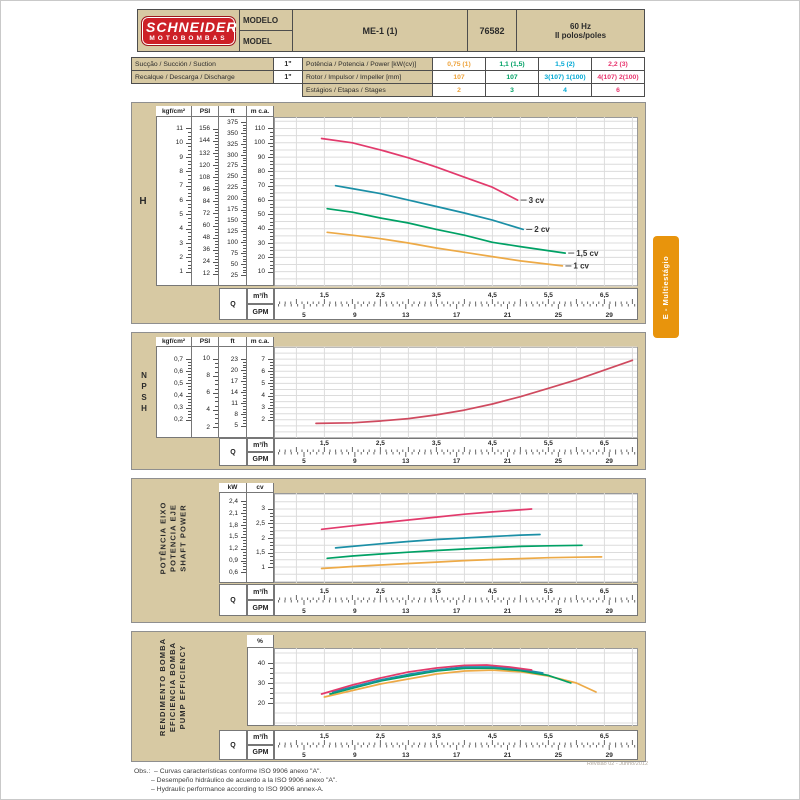 This screenshot has height=800, width=800. What do you see at coordinates (263, 383) in the screenshot?
I see `npsh-axis-tick-label: 5` at bounding box center [263, 383].